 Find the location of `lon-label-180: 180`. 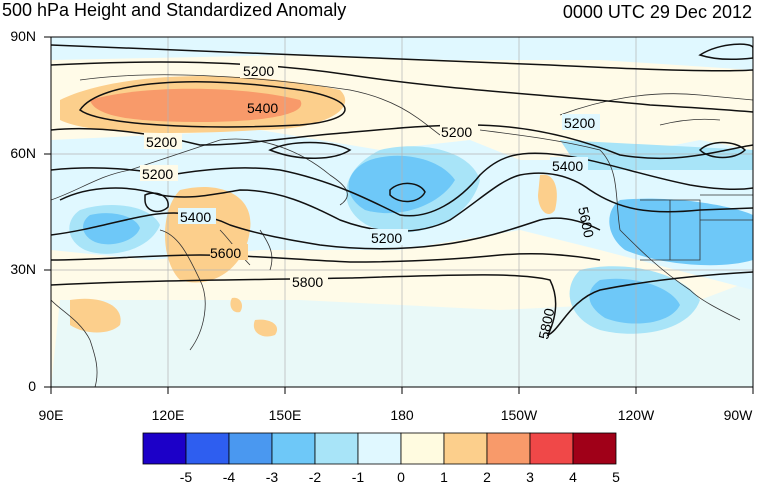

lon-label-180: 180 is located at coordinates (402, 415).